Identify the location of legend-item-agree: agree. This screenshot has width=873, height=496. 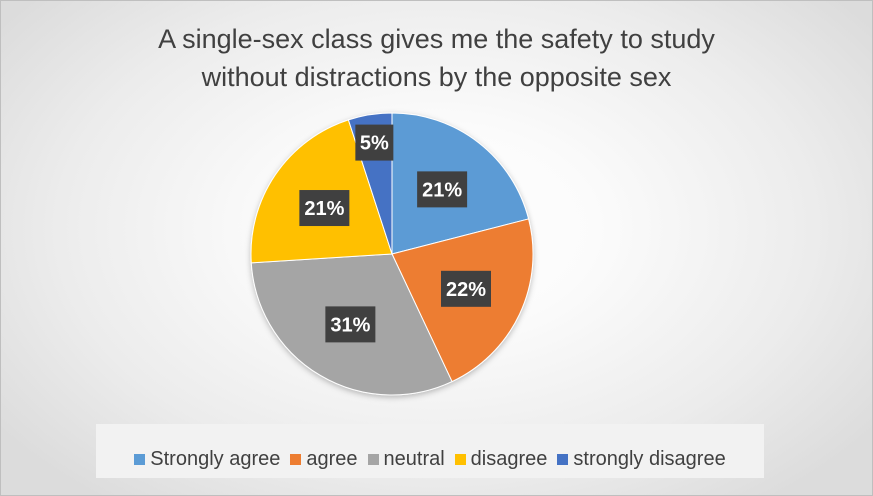
(324, 459).